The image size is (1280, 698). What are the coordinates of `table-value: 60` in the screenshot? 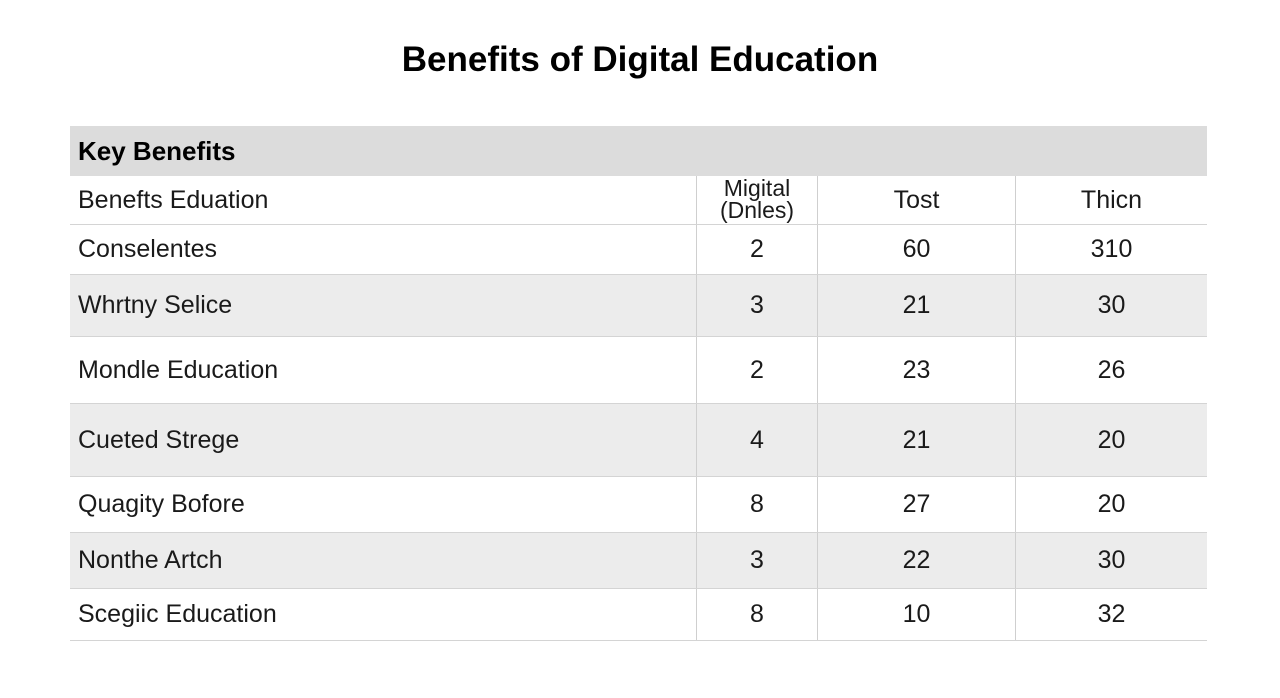 It's located at (916, 249).